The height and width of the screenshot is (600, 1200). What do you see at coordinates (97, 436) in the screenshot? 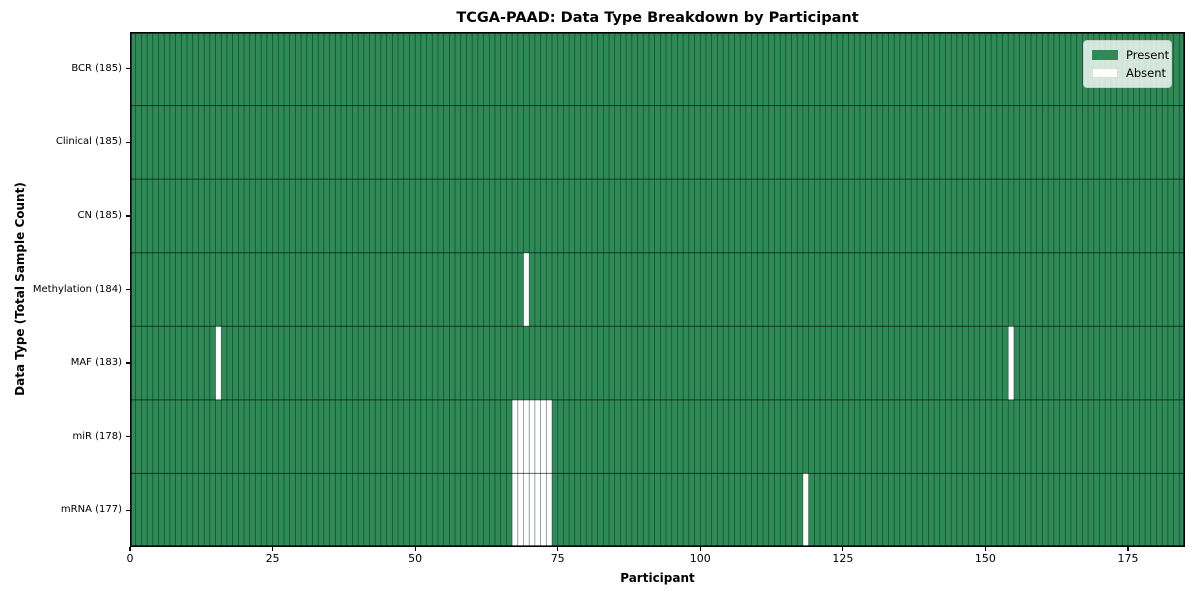
I see `y-tick-label-miR: miR (178)` at bounding box center [97, 436].